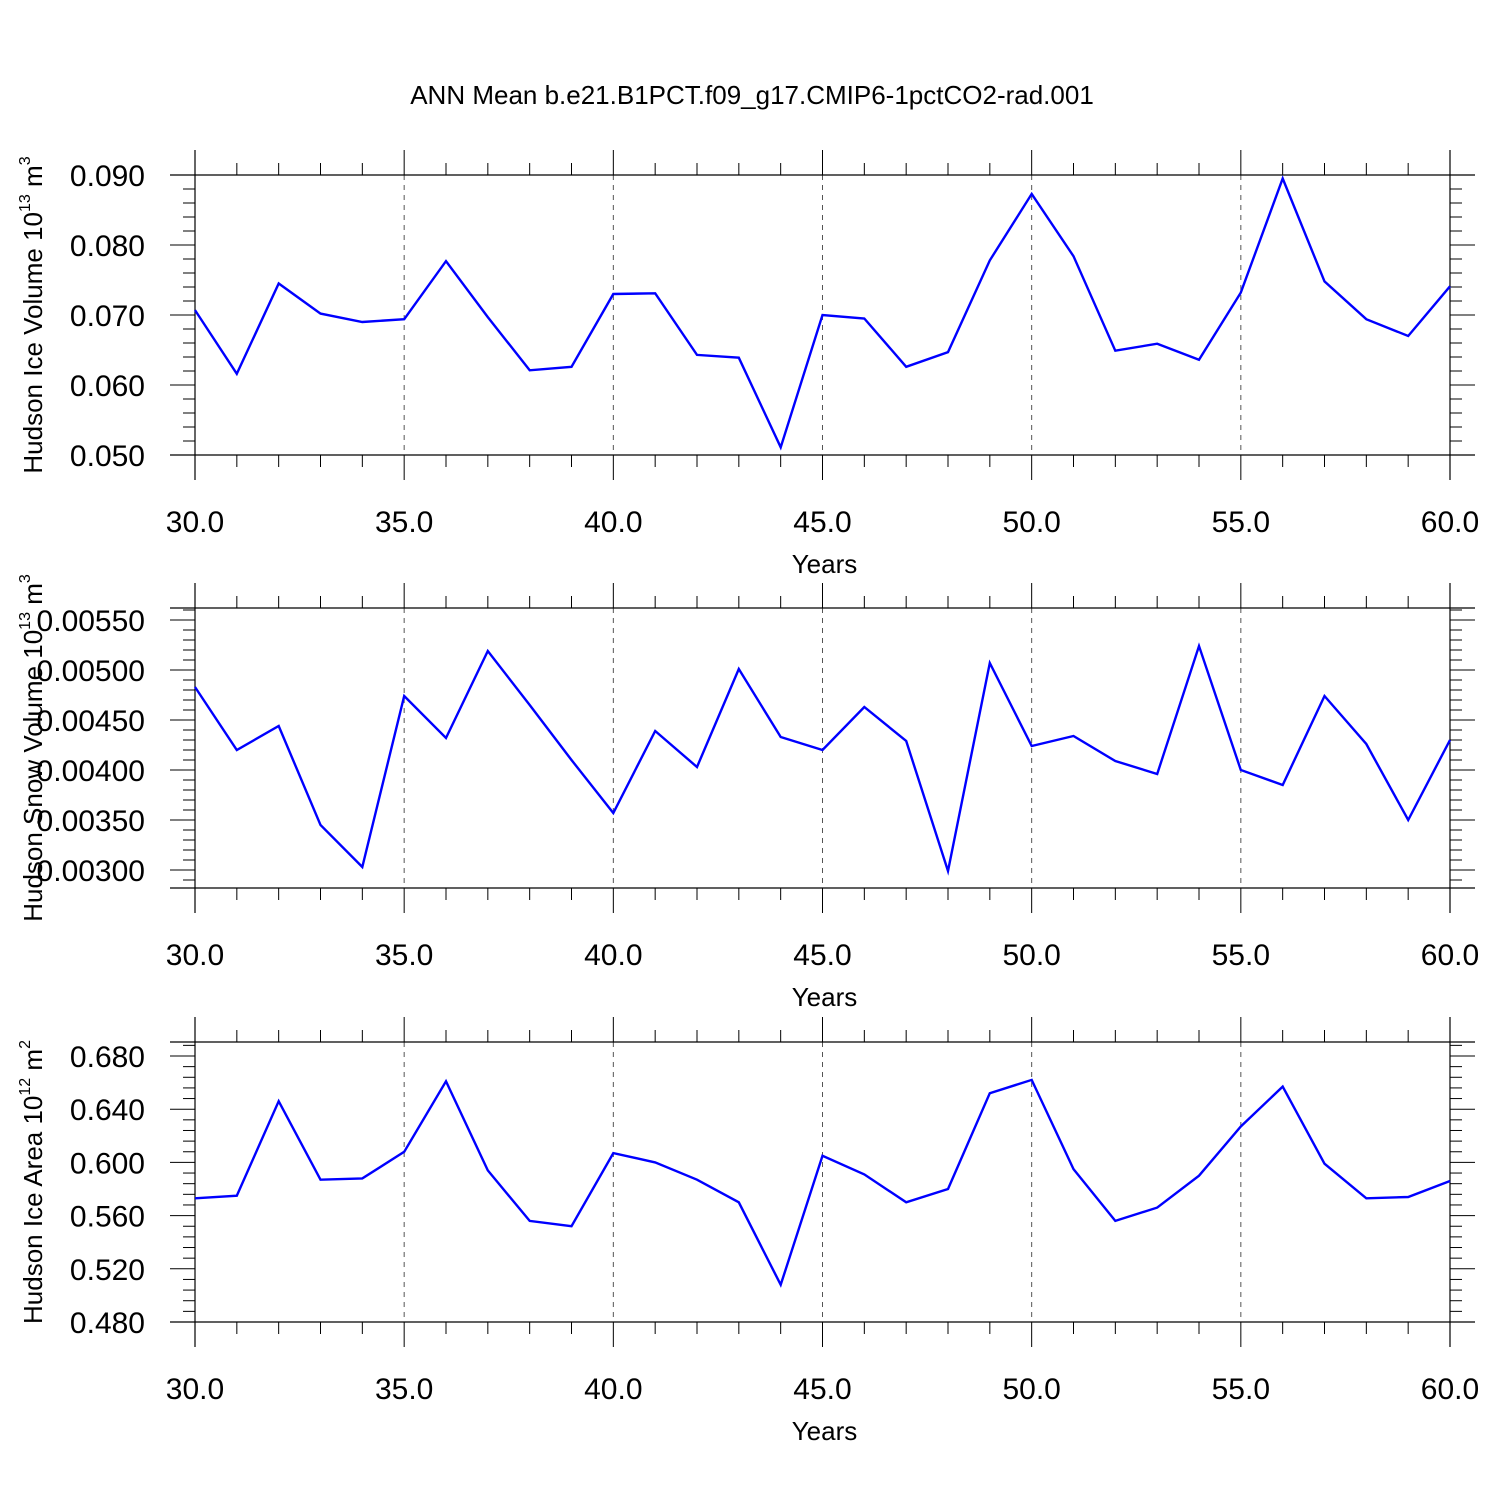  Describe the element at coordinates (33, 776) in the screenshot. I see `y-axis-label-text: Hudson Snow Volume 10` at that location.